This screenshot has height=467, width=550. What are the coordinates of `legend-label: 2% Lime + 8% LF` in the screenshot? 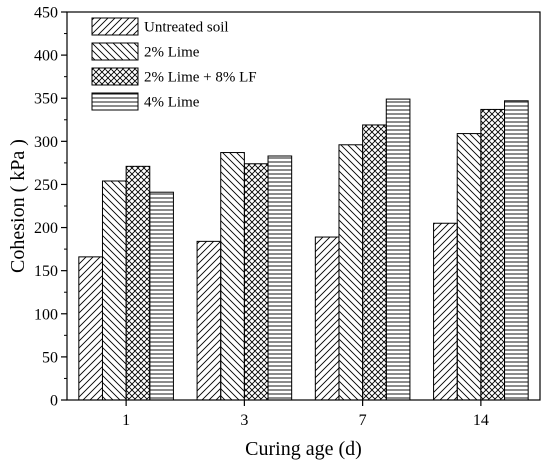 It's located at (200, 78).